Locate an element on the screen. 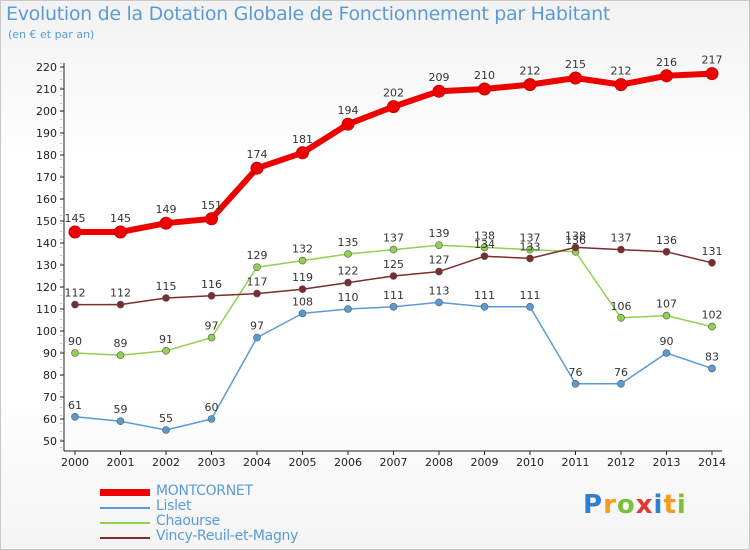 Image resolution: width=750 pixels, height=550 pixels. data-label: 202 is located at coordinates (393, 93).